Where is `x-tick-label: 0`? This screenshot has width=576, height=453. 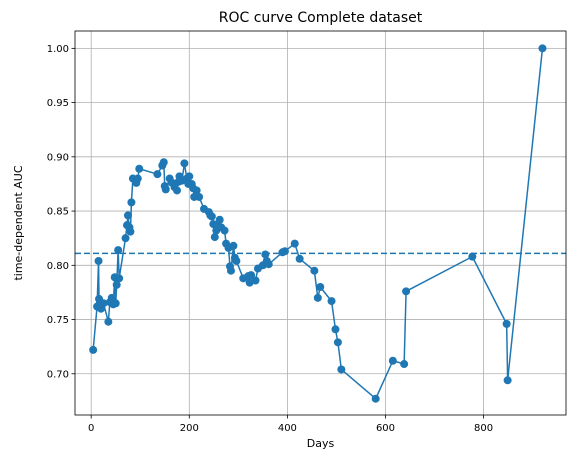 x-tick-label: 0 is located at coordinates (91, 428).